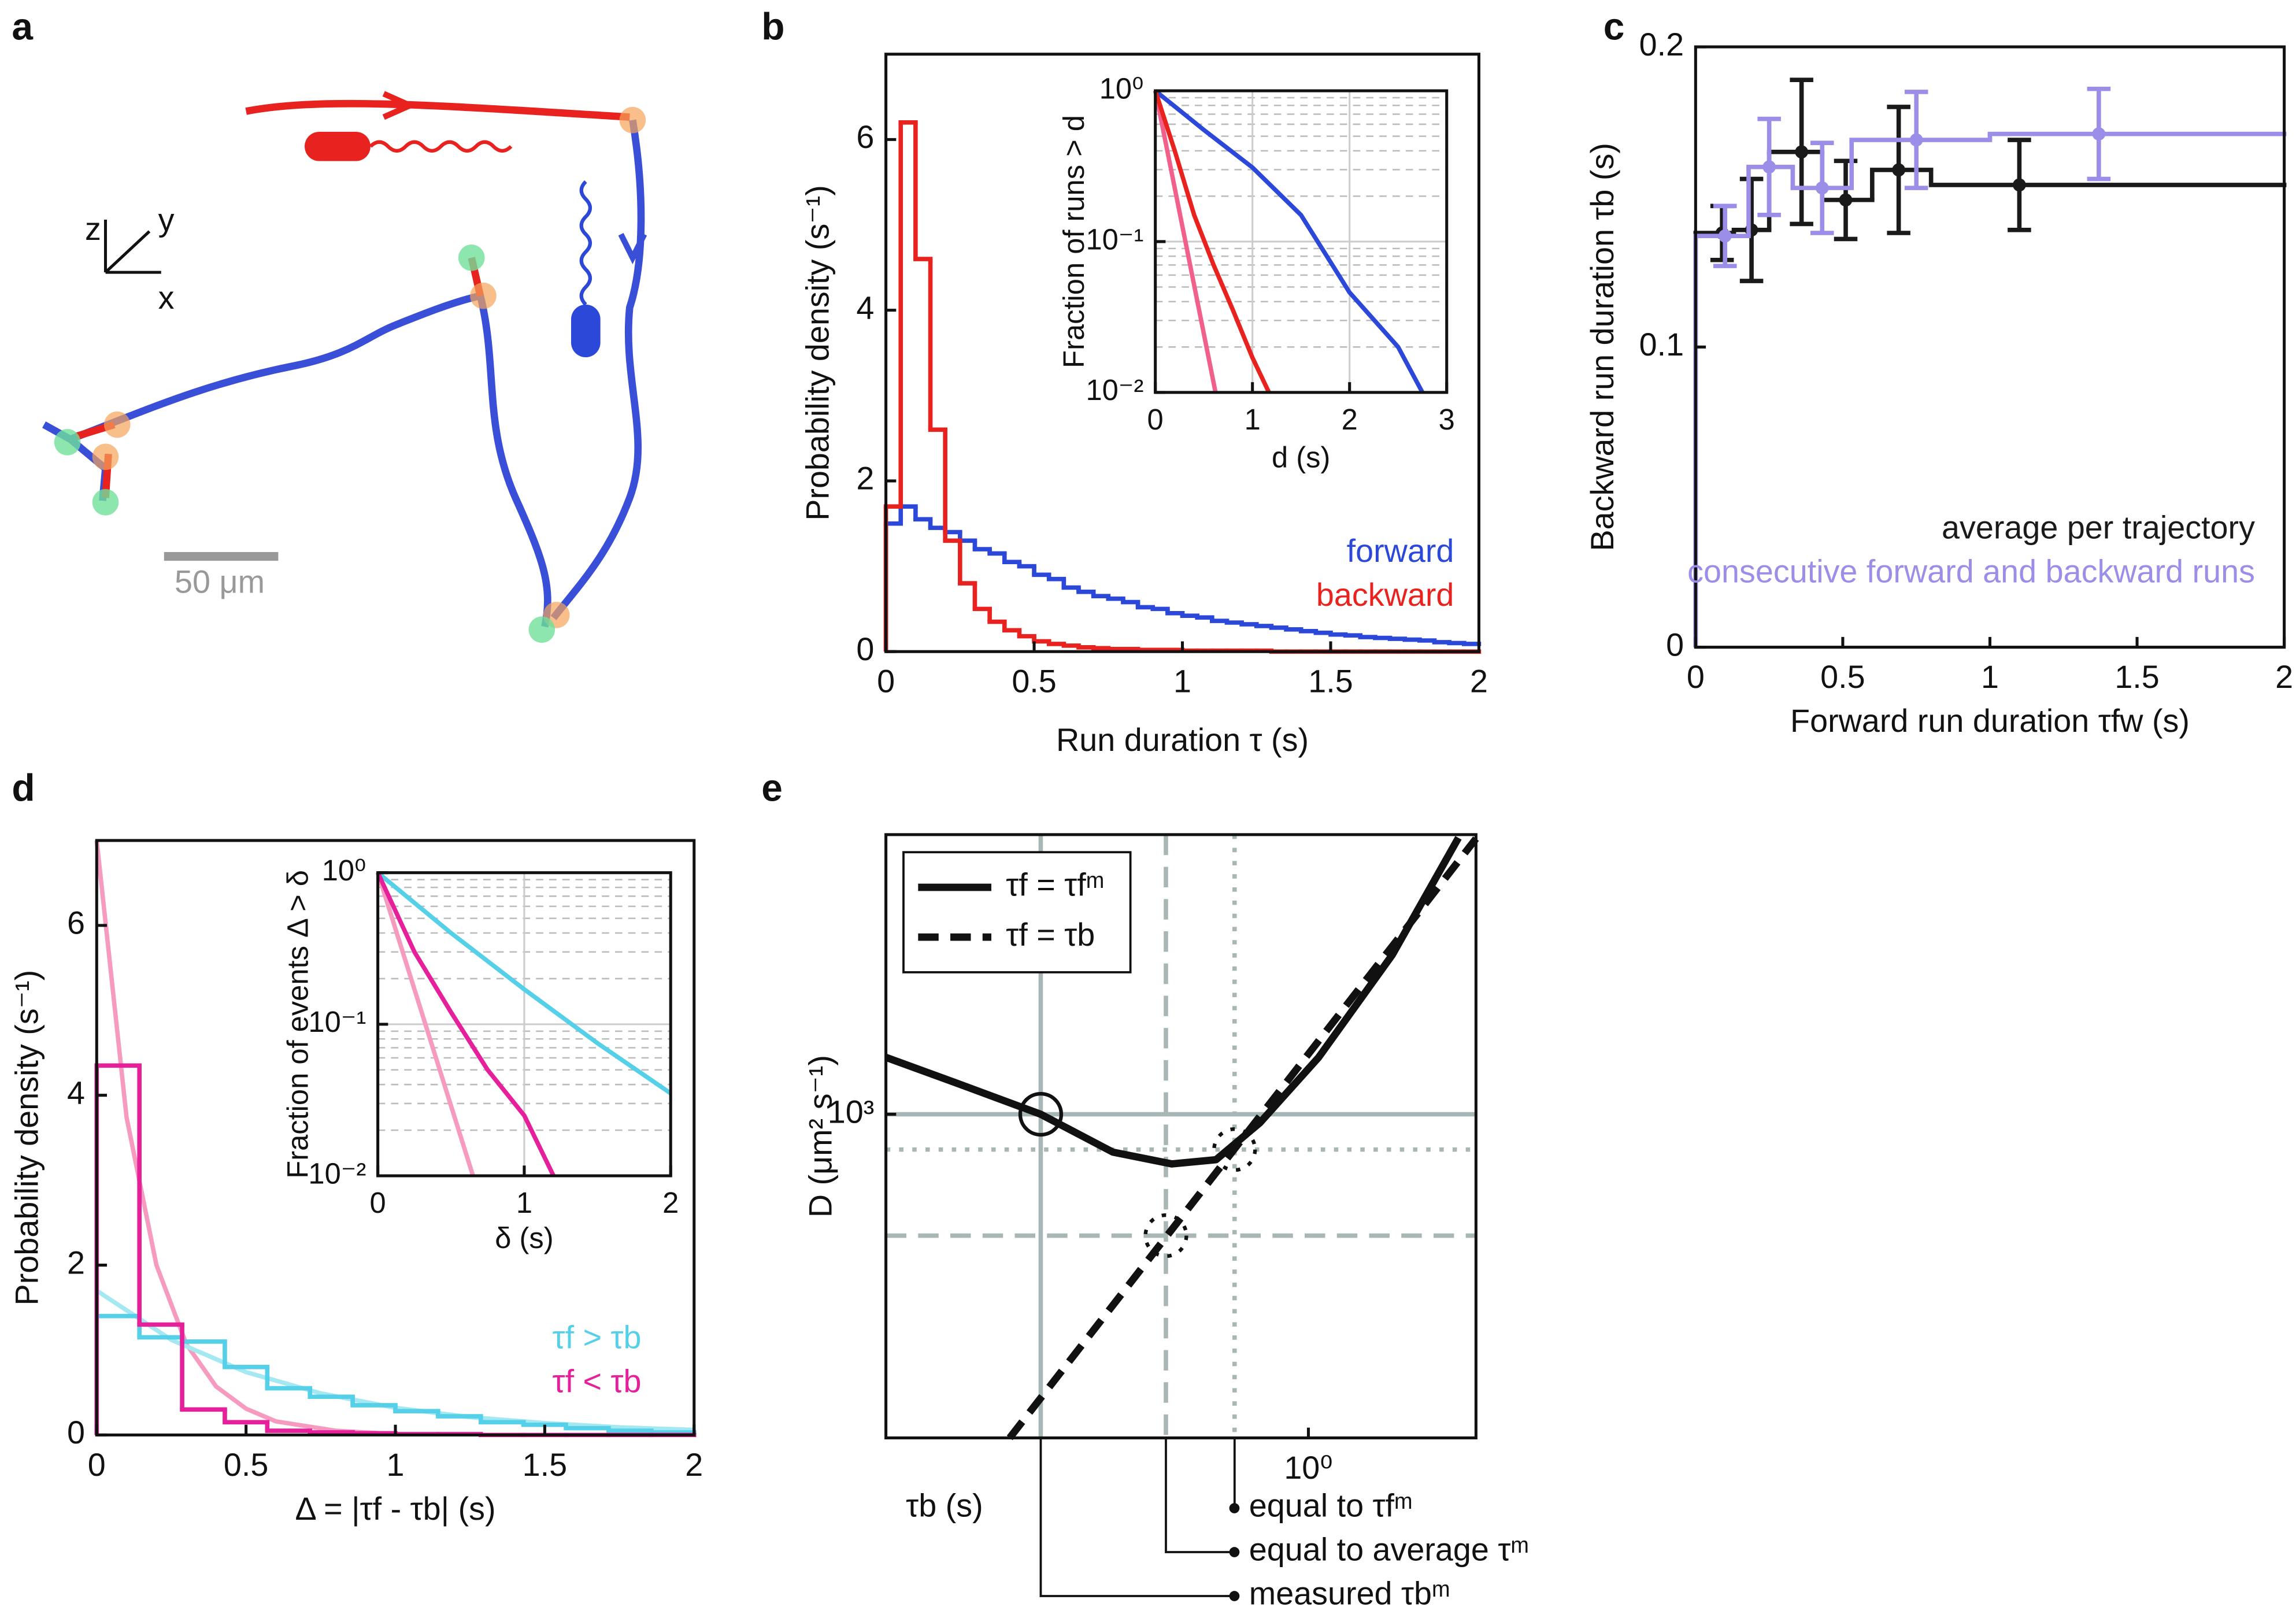  Describe the element at coordinates (773, 26) in the screenshot. I see `panel-label: b` at that location.